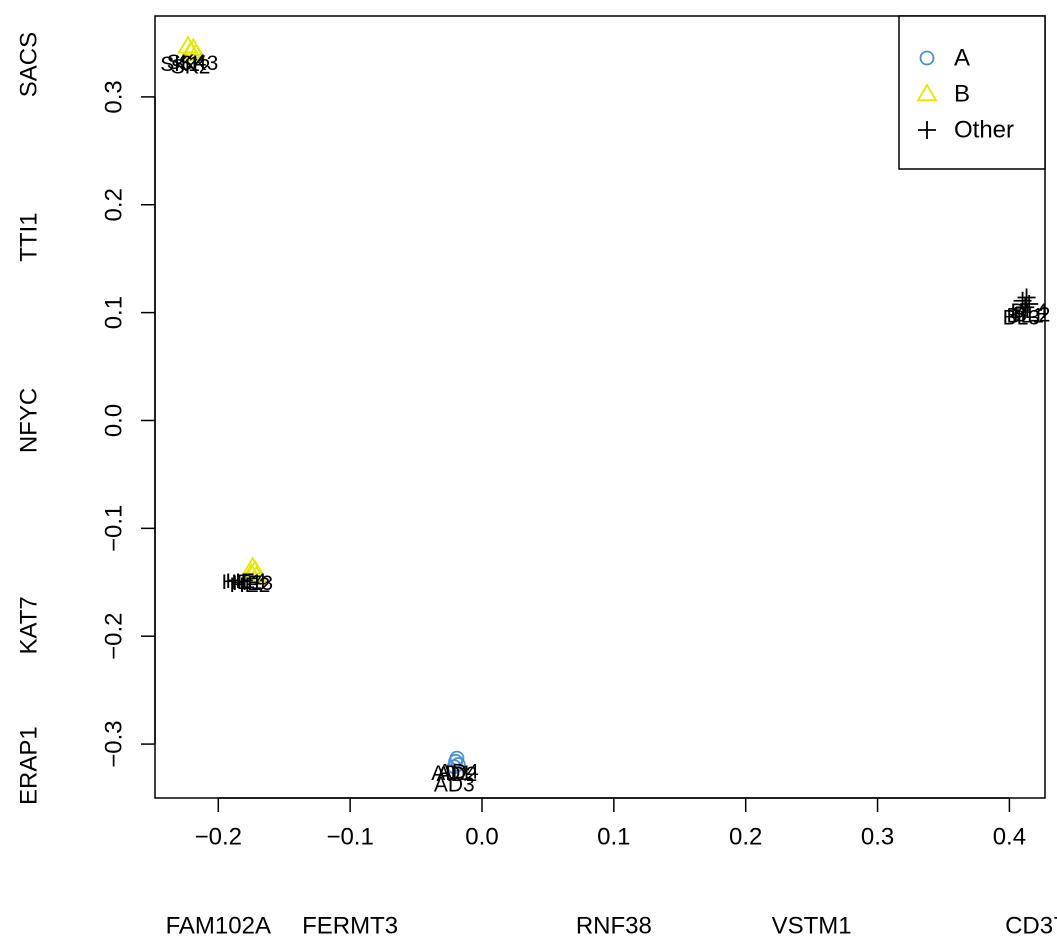 This screenshot has width=1057, height=948. I want to click on point-label-ad2: AD2, so click(457, 774).